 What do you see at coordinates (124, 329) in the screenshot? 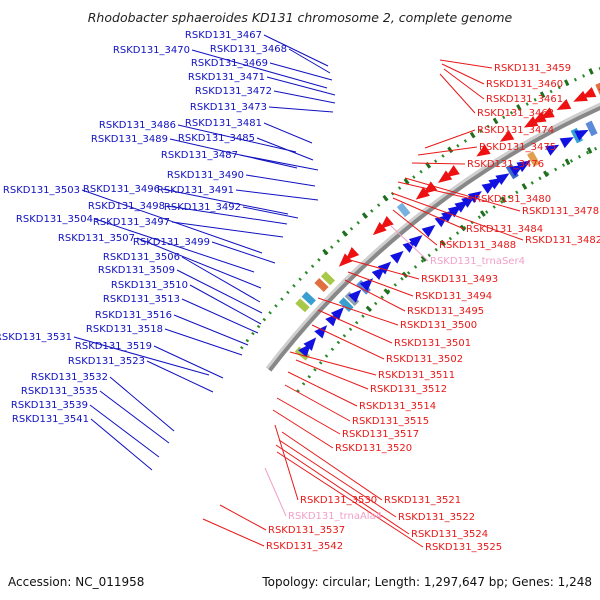
I see `gene-label: RSKD131_3518` at bounding box center [124, 329].